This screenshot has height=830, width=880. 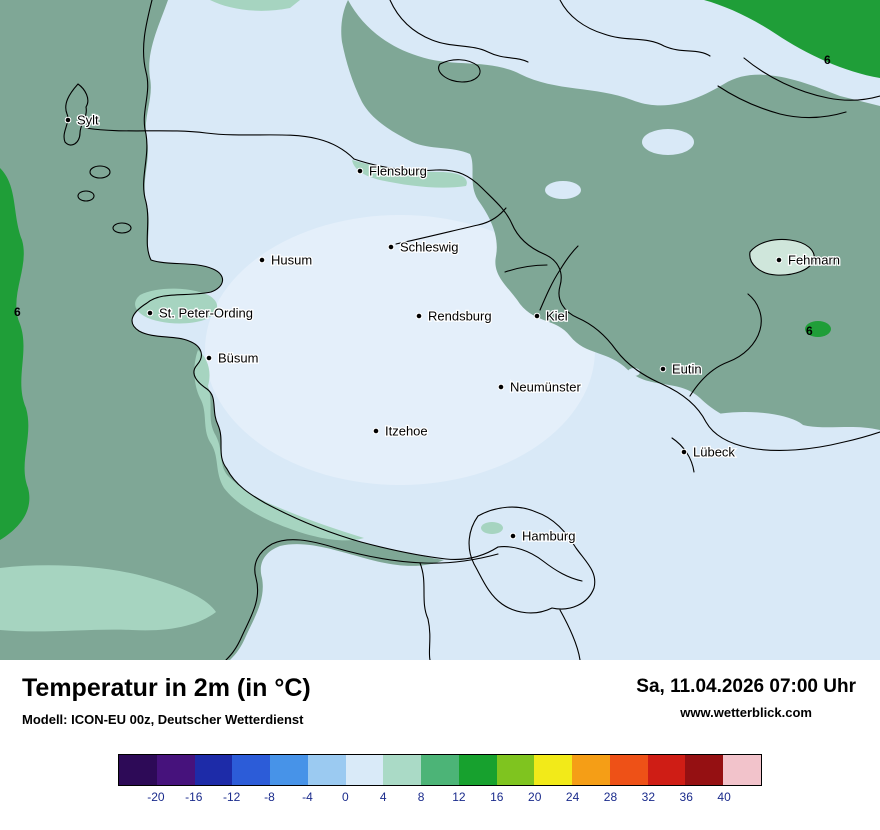 I want to click on city-marker: Sylt, so click(x=82, y=120).